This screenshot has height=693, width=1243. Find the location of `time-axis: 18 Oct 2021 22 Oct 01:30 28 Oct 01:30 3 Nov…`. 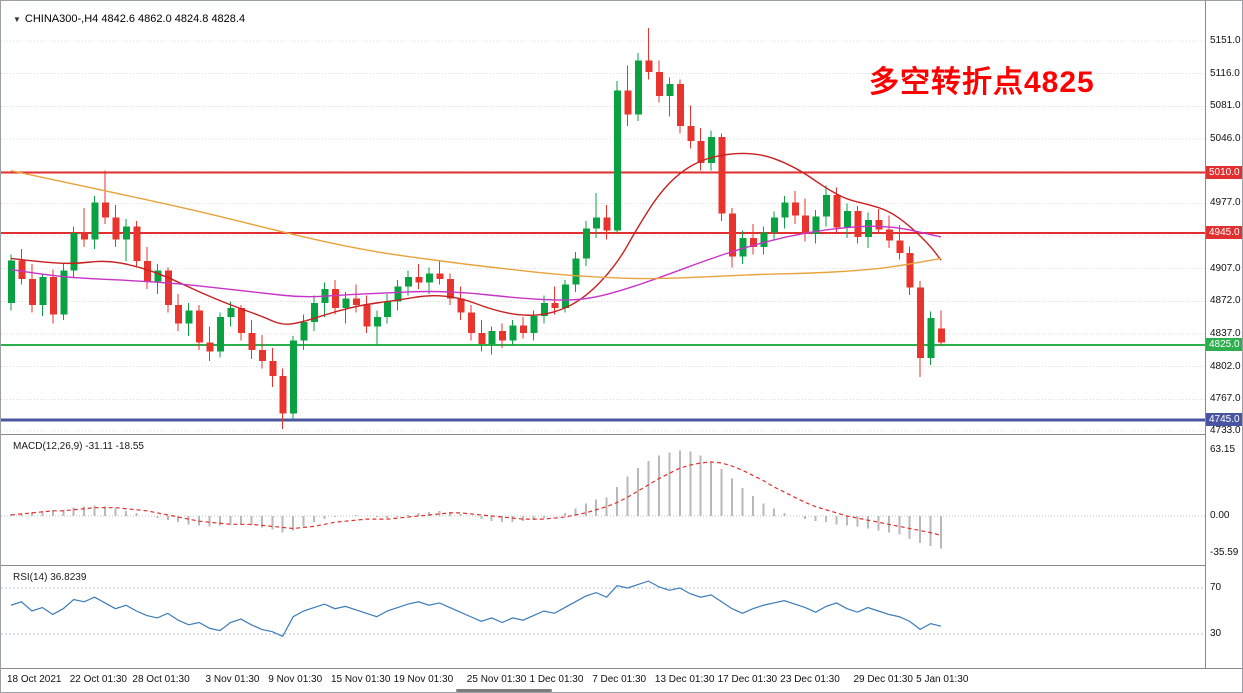

time-axis: 18 Oct 2021 22 Oct 01:30 28 Oct 01:30 3 Nov… is located at coordinates (621, 680).